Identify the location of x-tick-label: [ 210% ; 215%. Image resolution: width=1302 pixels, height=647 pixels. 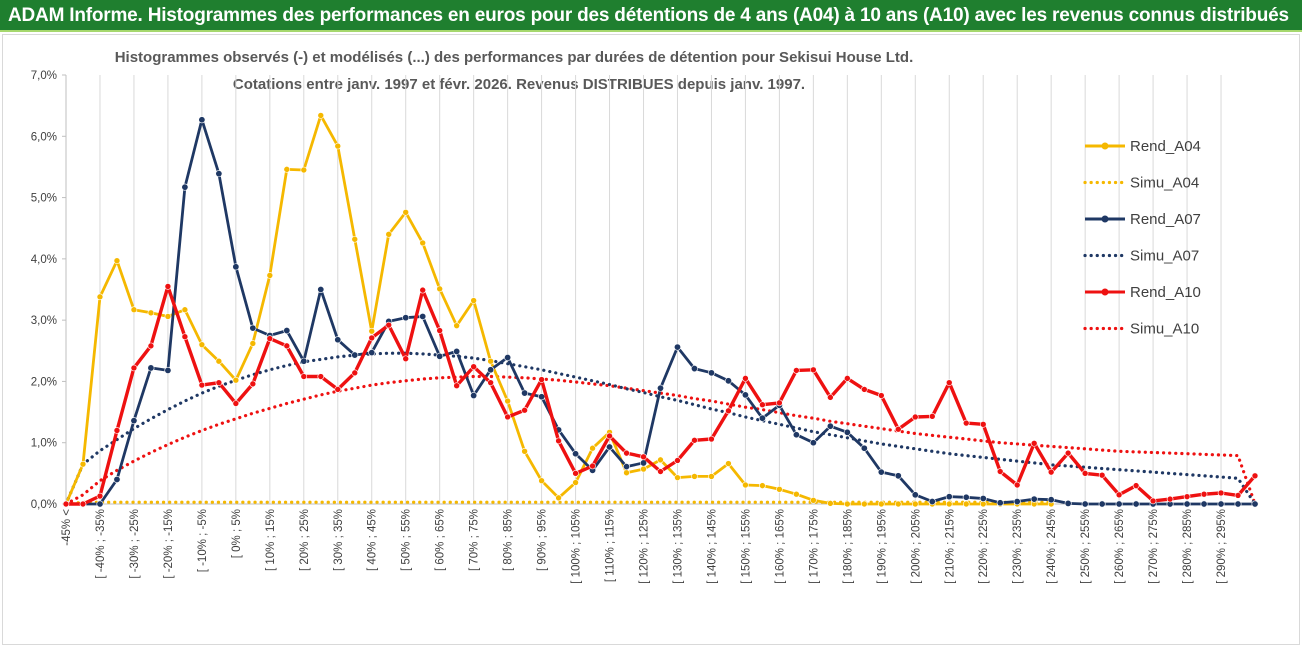
(950, 546).